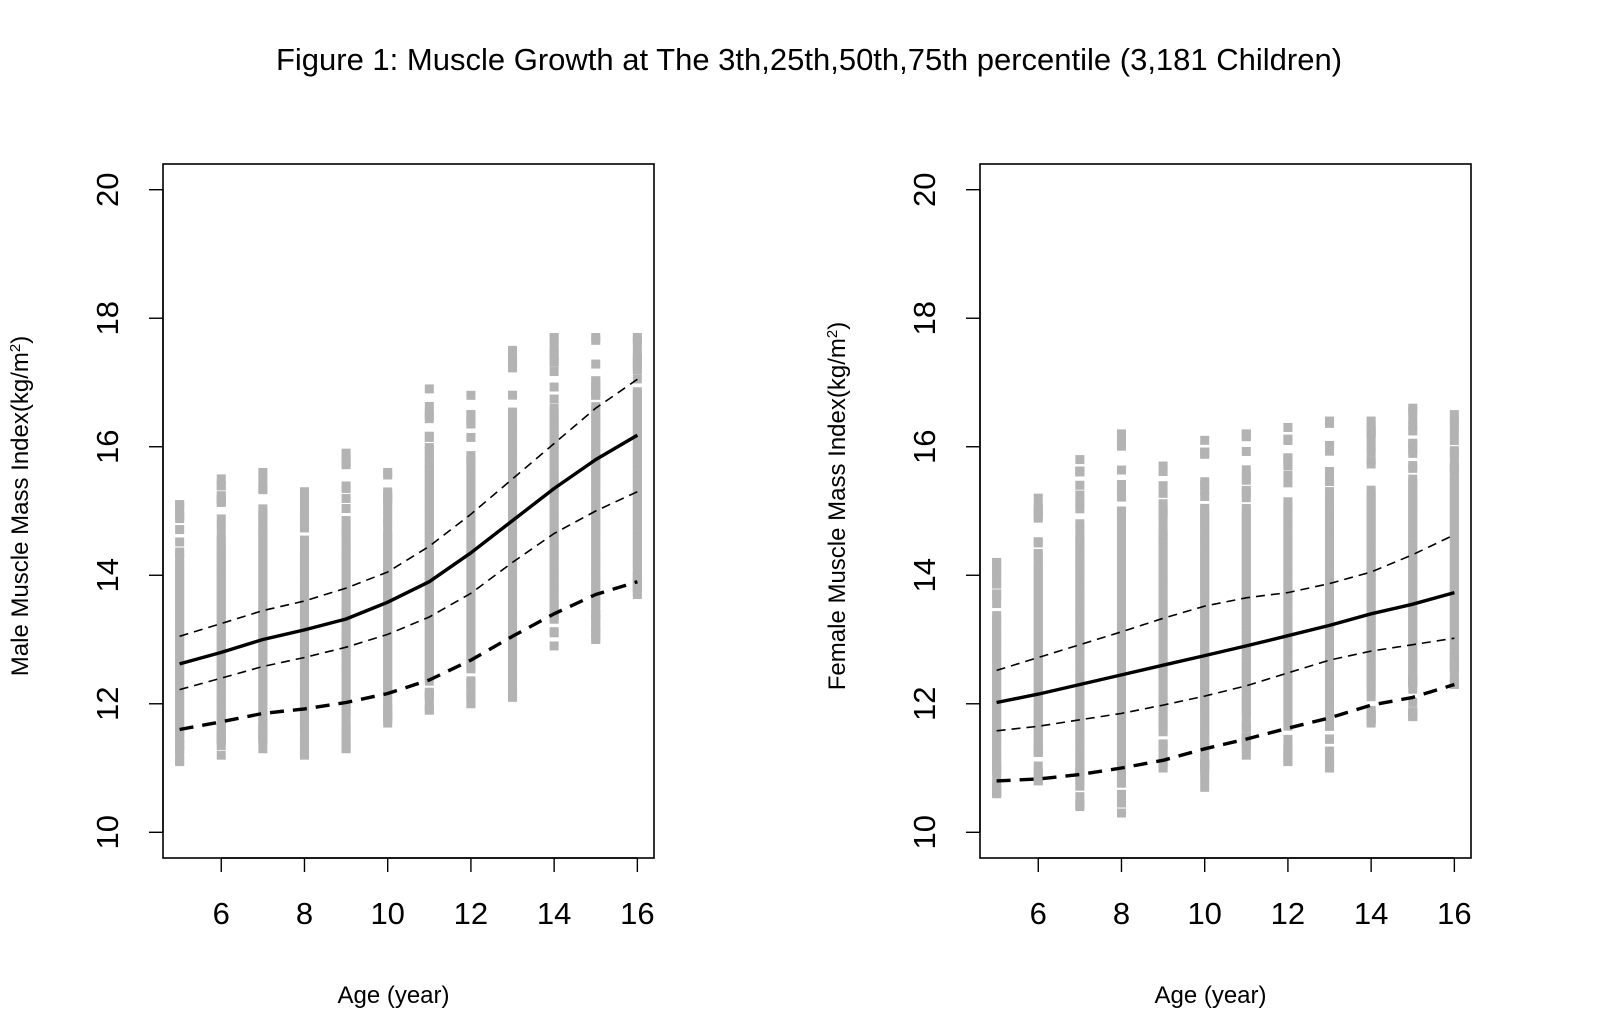  Describe the element at coordinates (408, 590) in the screenshot. I see `percentile-line-thin-dashed` at that location.